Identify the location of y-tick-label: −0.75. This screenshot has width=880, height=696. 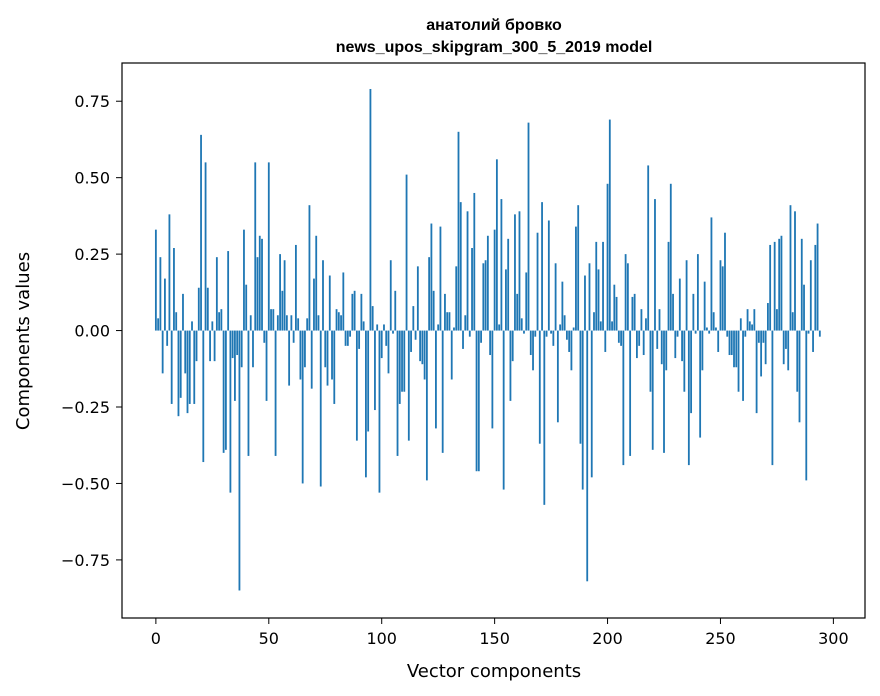
(85, 560).